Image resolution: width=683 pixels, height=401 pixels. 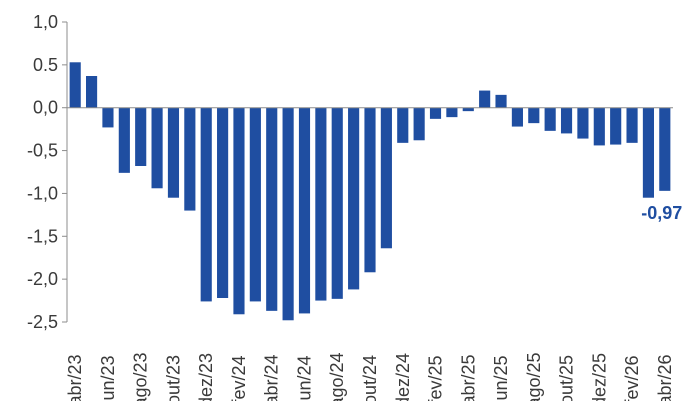 I want to click on x-tick-label: fev/26, so click(x=632, y=378).